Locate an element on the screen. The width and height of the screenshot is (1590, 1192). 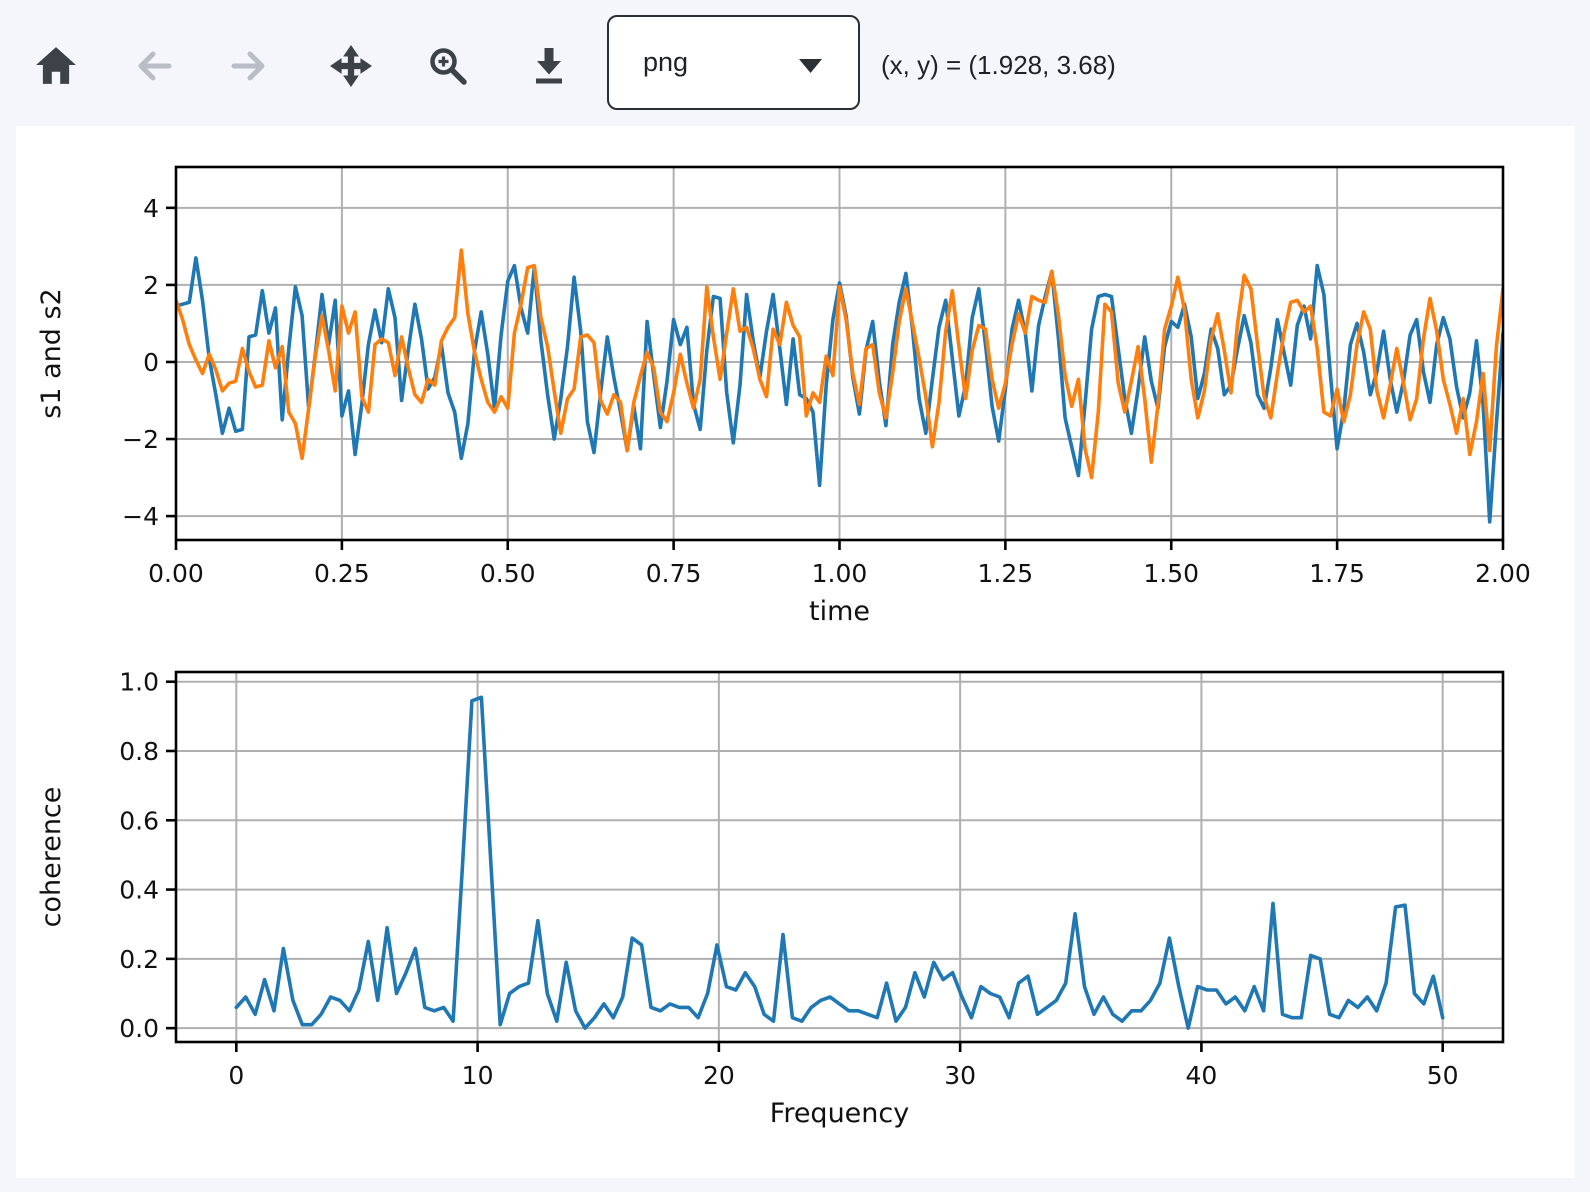
svg-text: 1.50 is located at coordinates (1171, 573).